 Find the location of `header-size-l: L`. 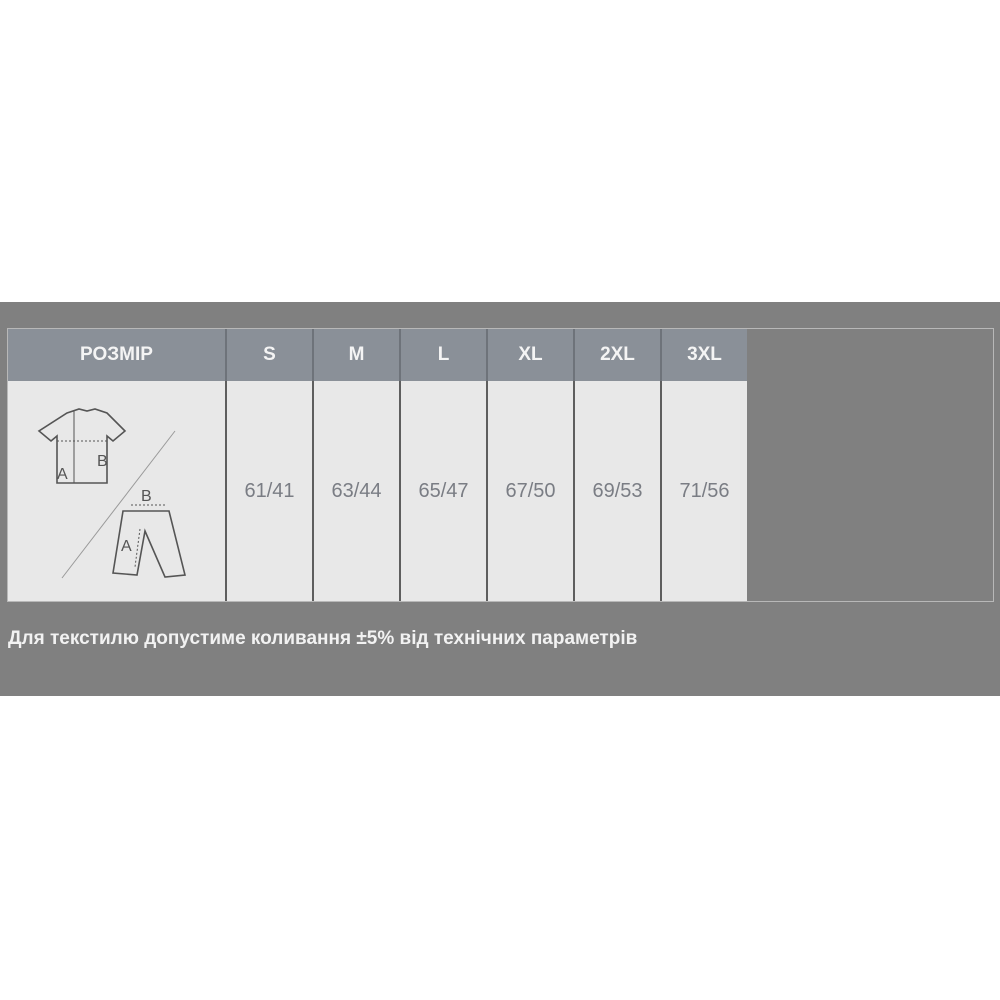

header-size-l: L is located at coordinates (444, 355).